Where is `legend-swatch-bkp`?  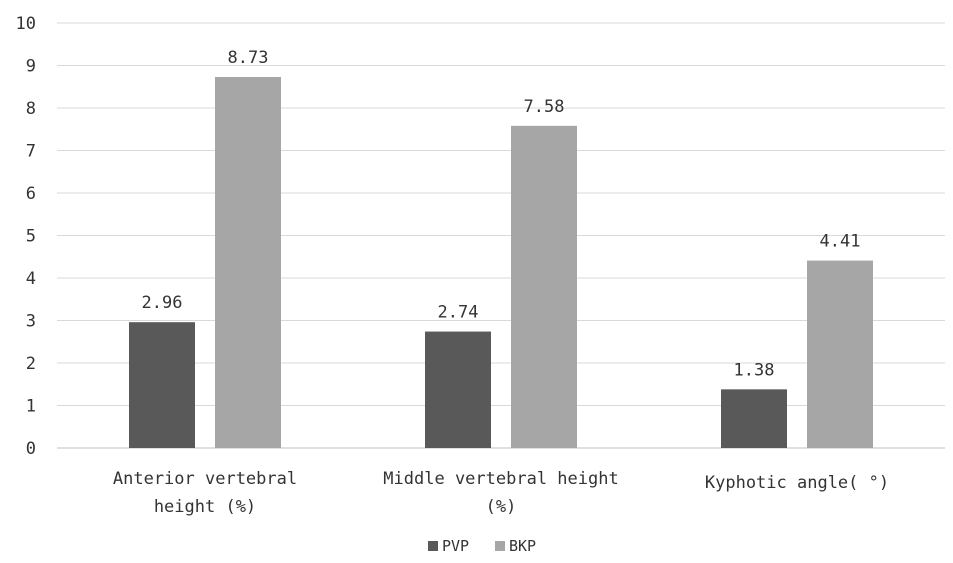 legend-swatch-bkp is located at coordinates (500, 546).